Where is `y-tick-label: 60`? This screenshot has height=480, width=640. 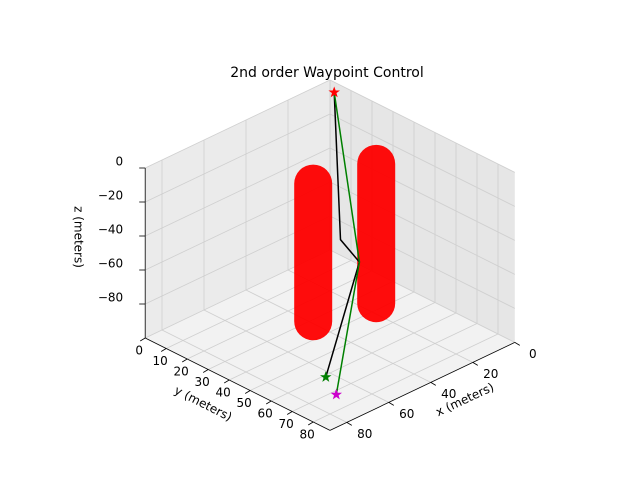 y-tick-label: 60 is located at coordinates (265, 414).